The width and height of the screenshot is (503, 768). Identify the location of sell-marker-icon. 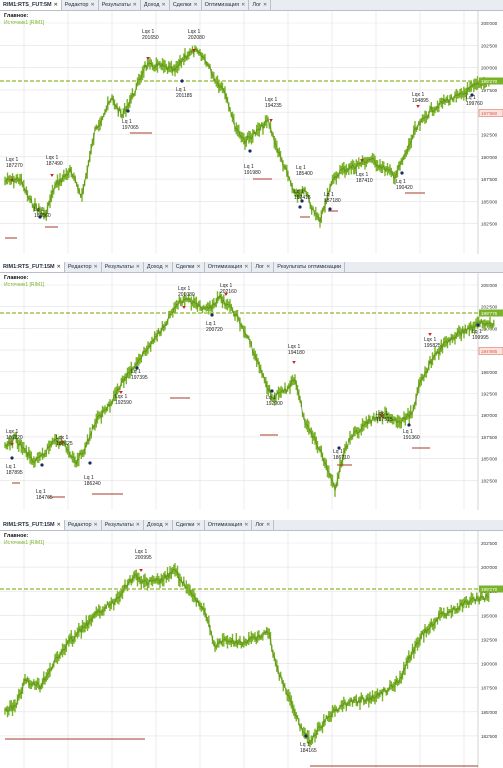
(382, 416).